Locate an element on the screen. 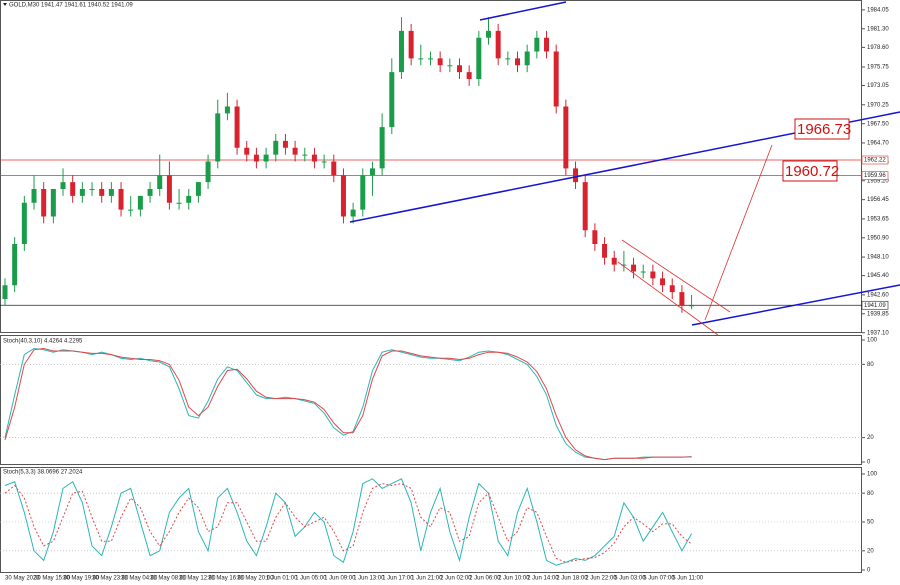 This screenshot has height=585, width=900. y-tick-label: 1970.25 is located at coordinates (878, 105).